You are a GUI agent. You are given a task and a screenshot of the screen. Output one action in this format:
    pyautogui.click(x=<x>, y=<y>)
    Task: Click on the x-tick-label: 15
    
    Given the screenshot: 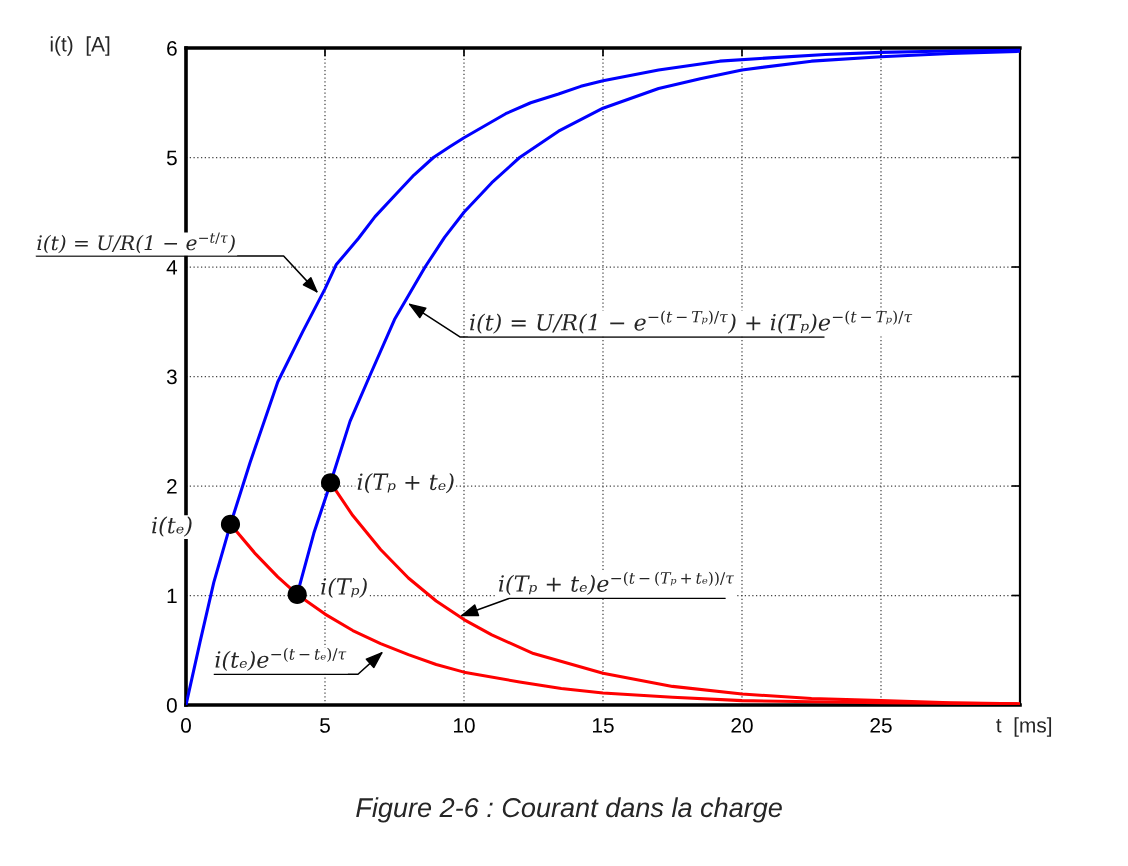 What is the action you would take?
    pyautogui.click(x=603, y=725)
    